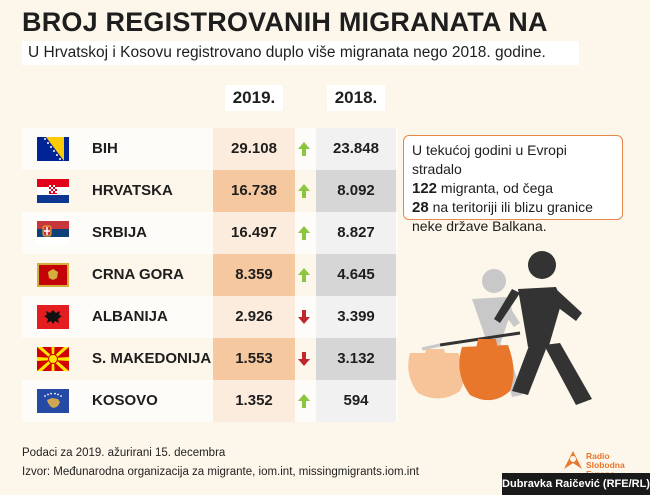 The height and width of the screenshot is (495, 650). I want to click on rfe-logo-icon, so click(573, 460).